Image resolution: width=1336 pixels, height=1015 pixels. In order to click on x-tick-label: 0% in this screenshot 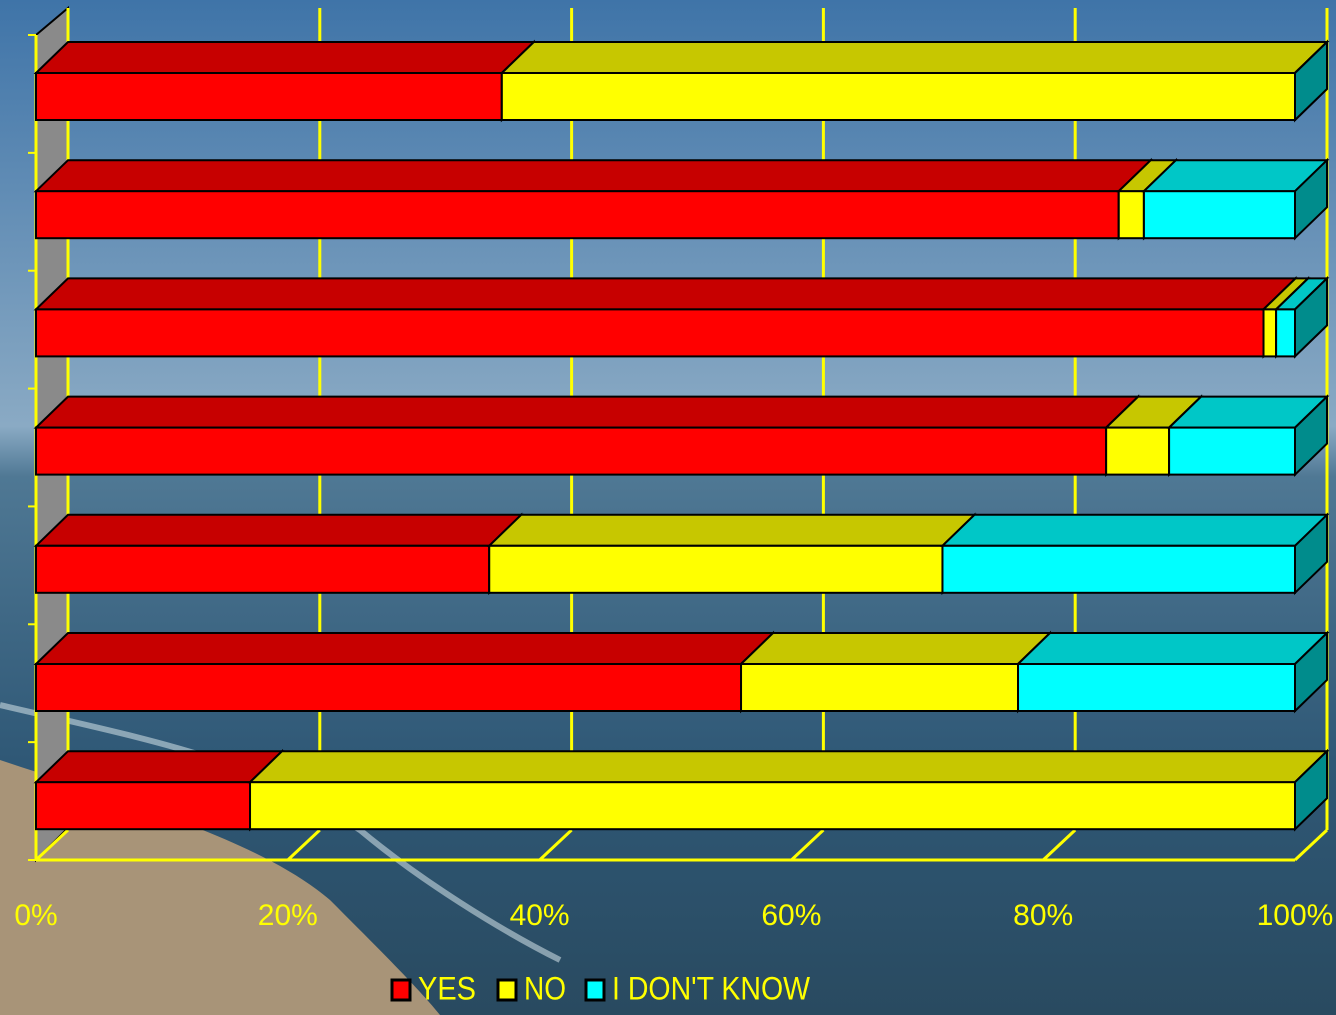, I will do `click(35, 915)`.